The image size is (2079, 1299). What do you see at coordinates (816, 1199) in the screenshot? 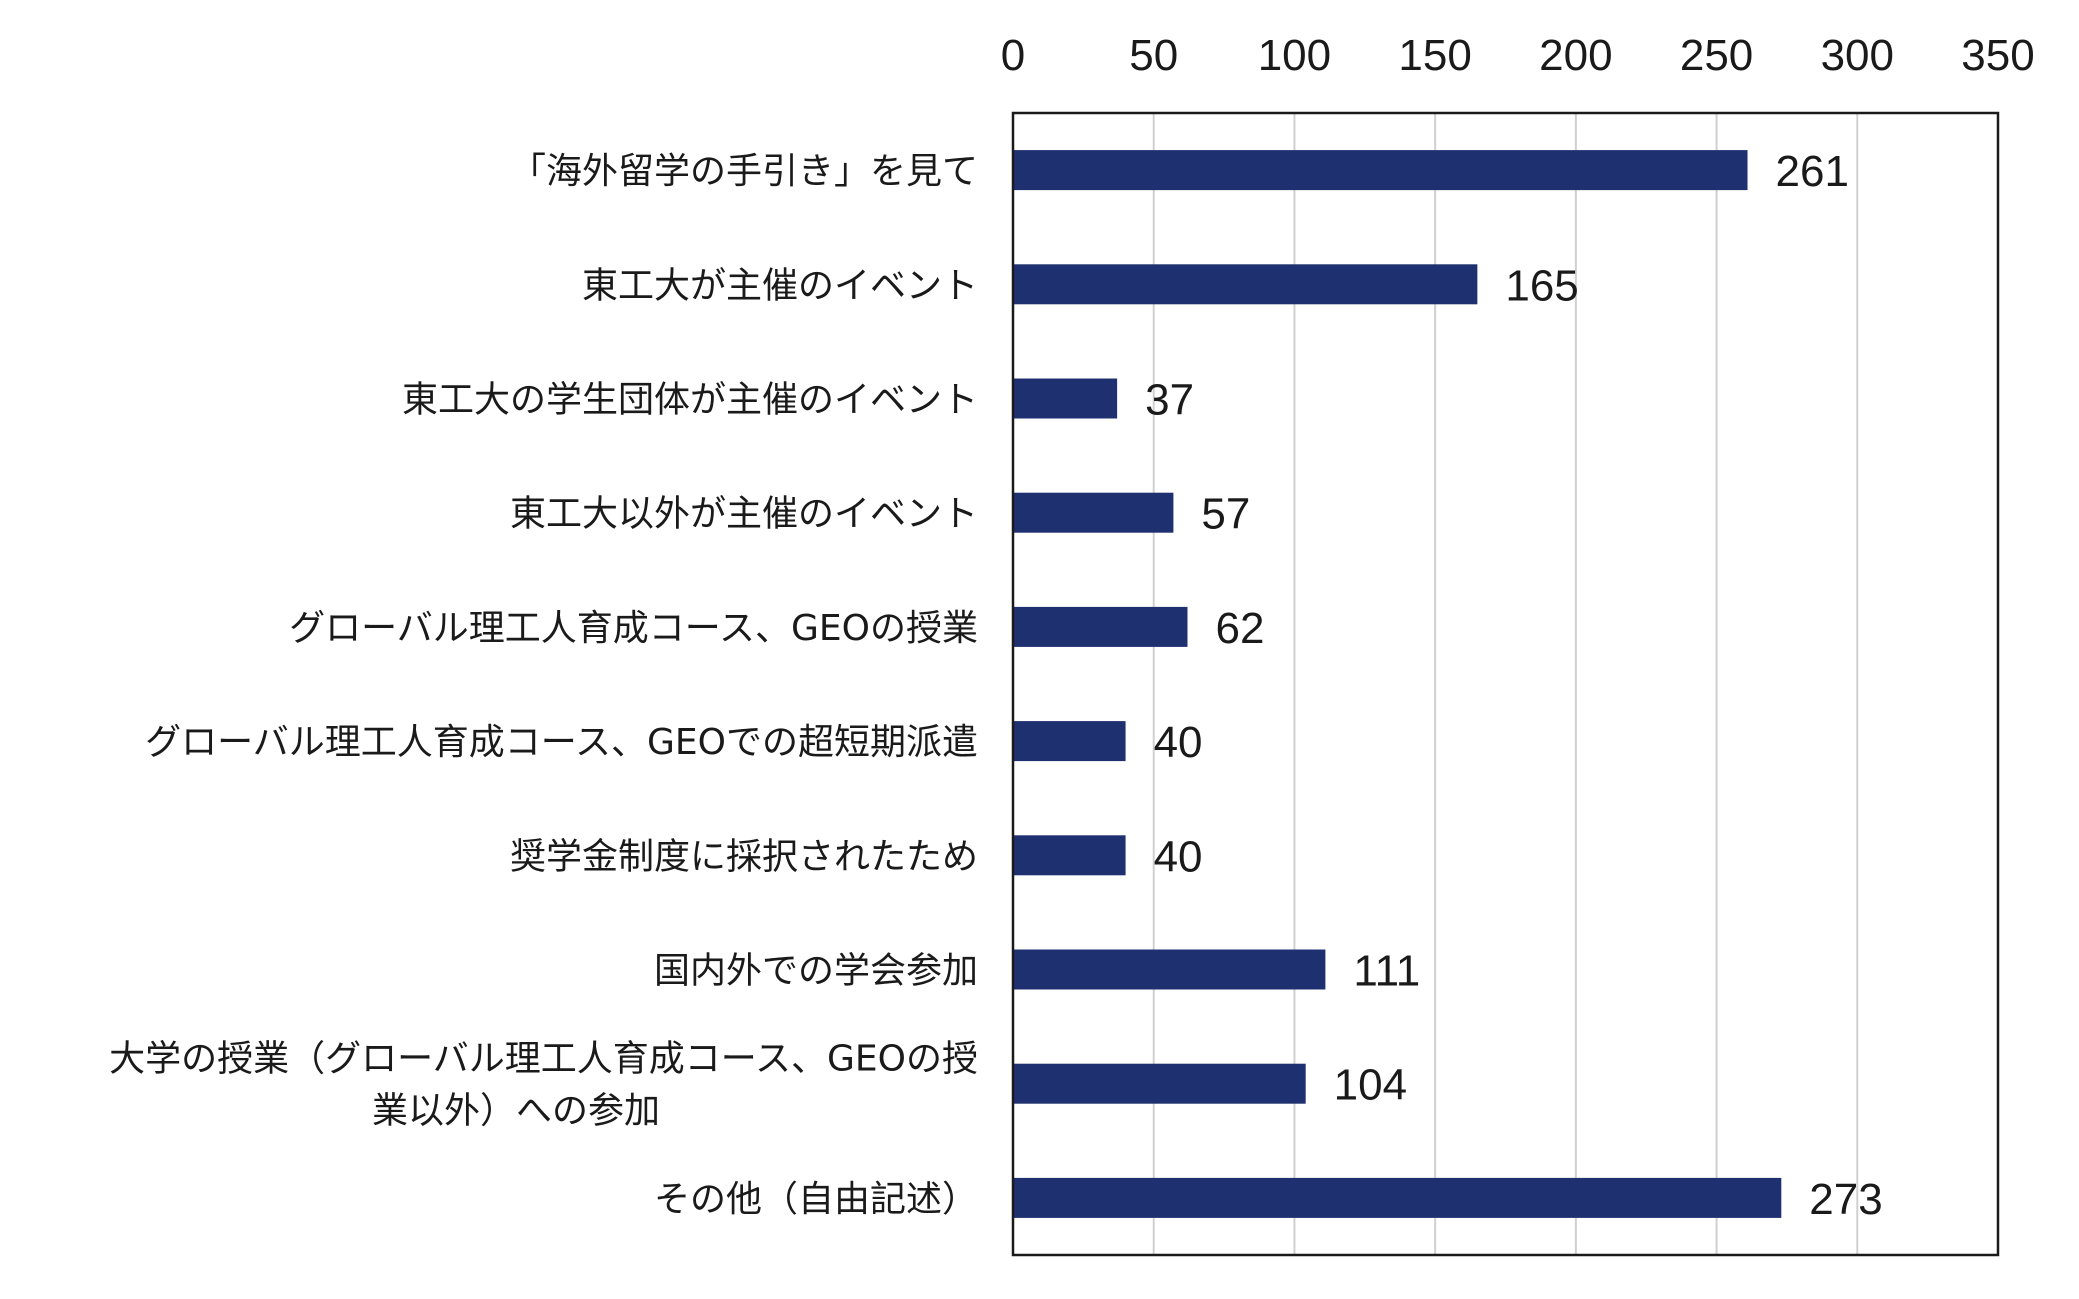
I see `category-label-10: その他（自由記述）` at bounding box center [816, 1199].